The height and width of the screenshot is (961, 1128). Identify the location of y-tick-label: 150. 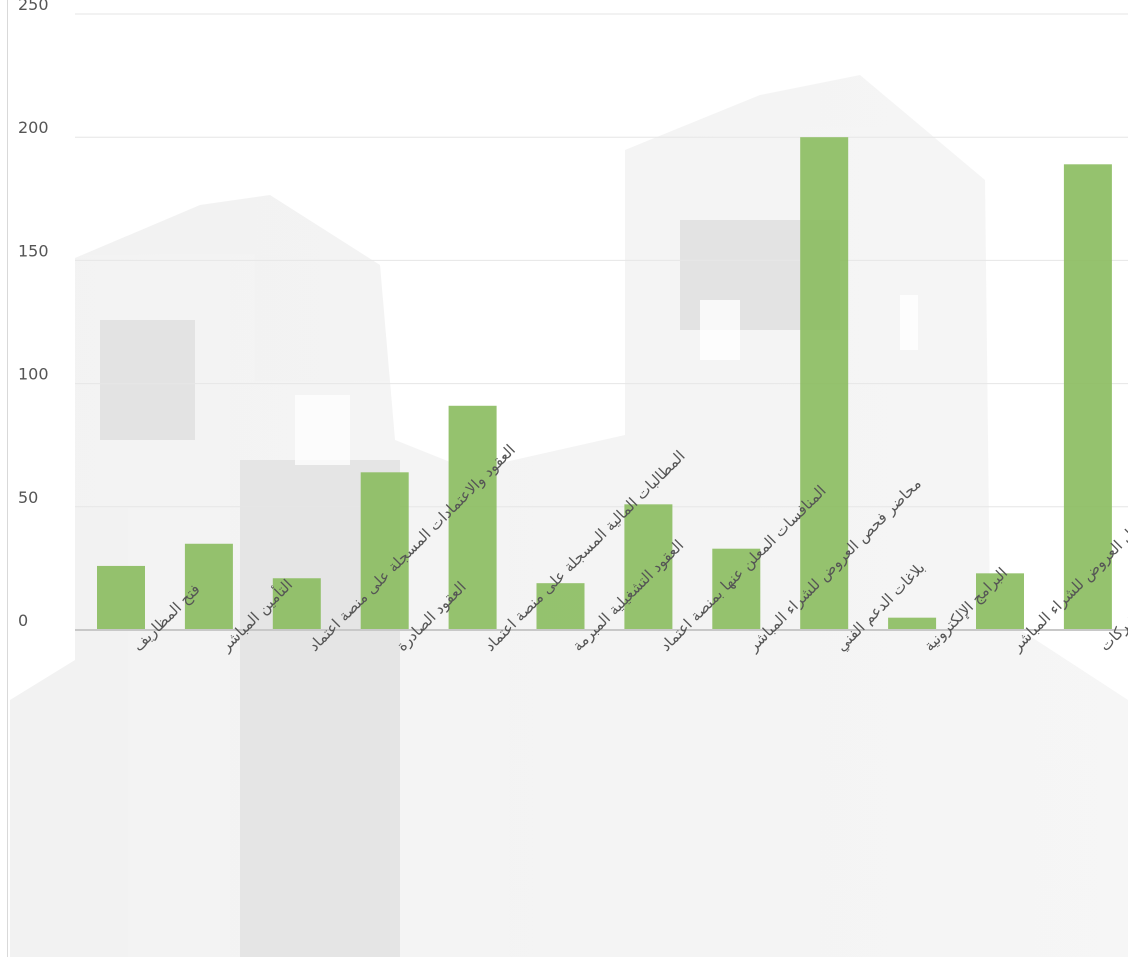
(33, 250).